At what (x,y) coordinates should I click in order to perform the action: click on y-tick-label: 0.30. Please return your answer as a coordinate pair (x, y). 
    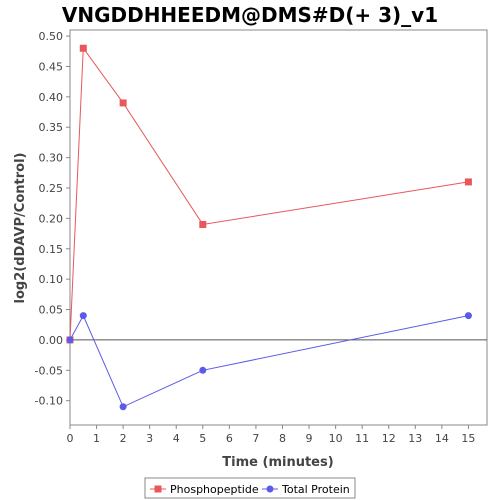
    Looking at the image, I should click on (51, 158).